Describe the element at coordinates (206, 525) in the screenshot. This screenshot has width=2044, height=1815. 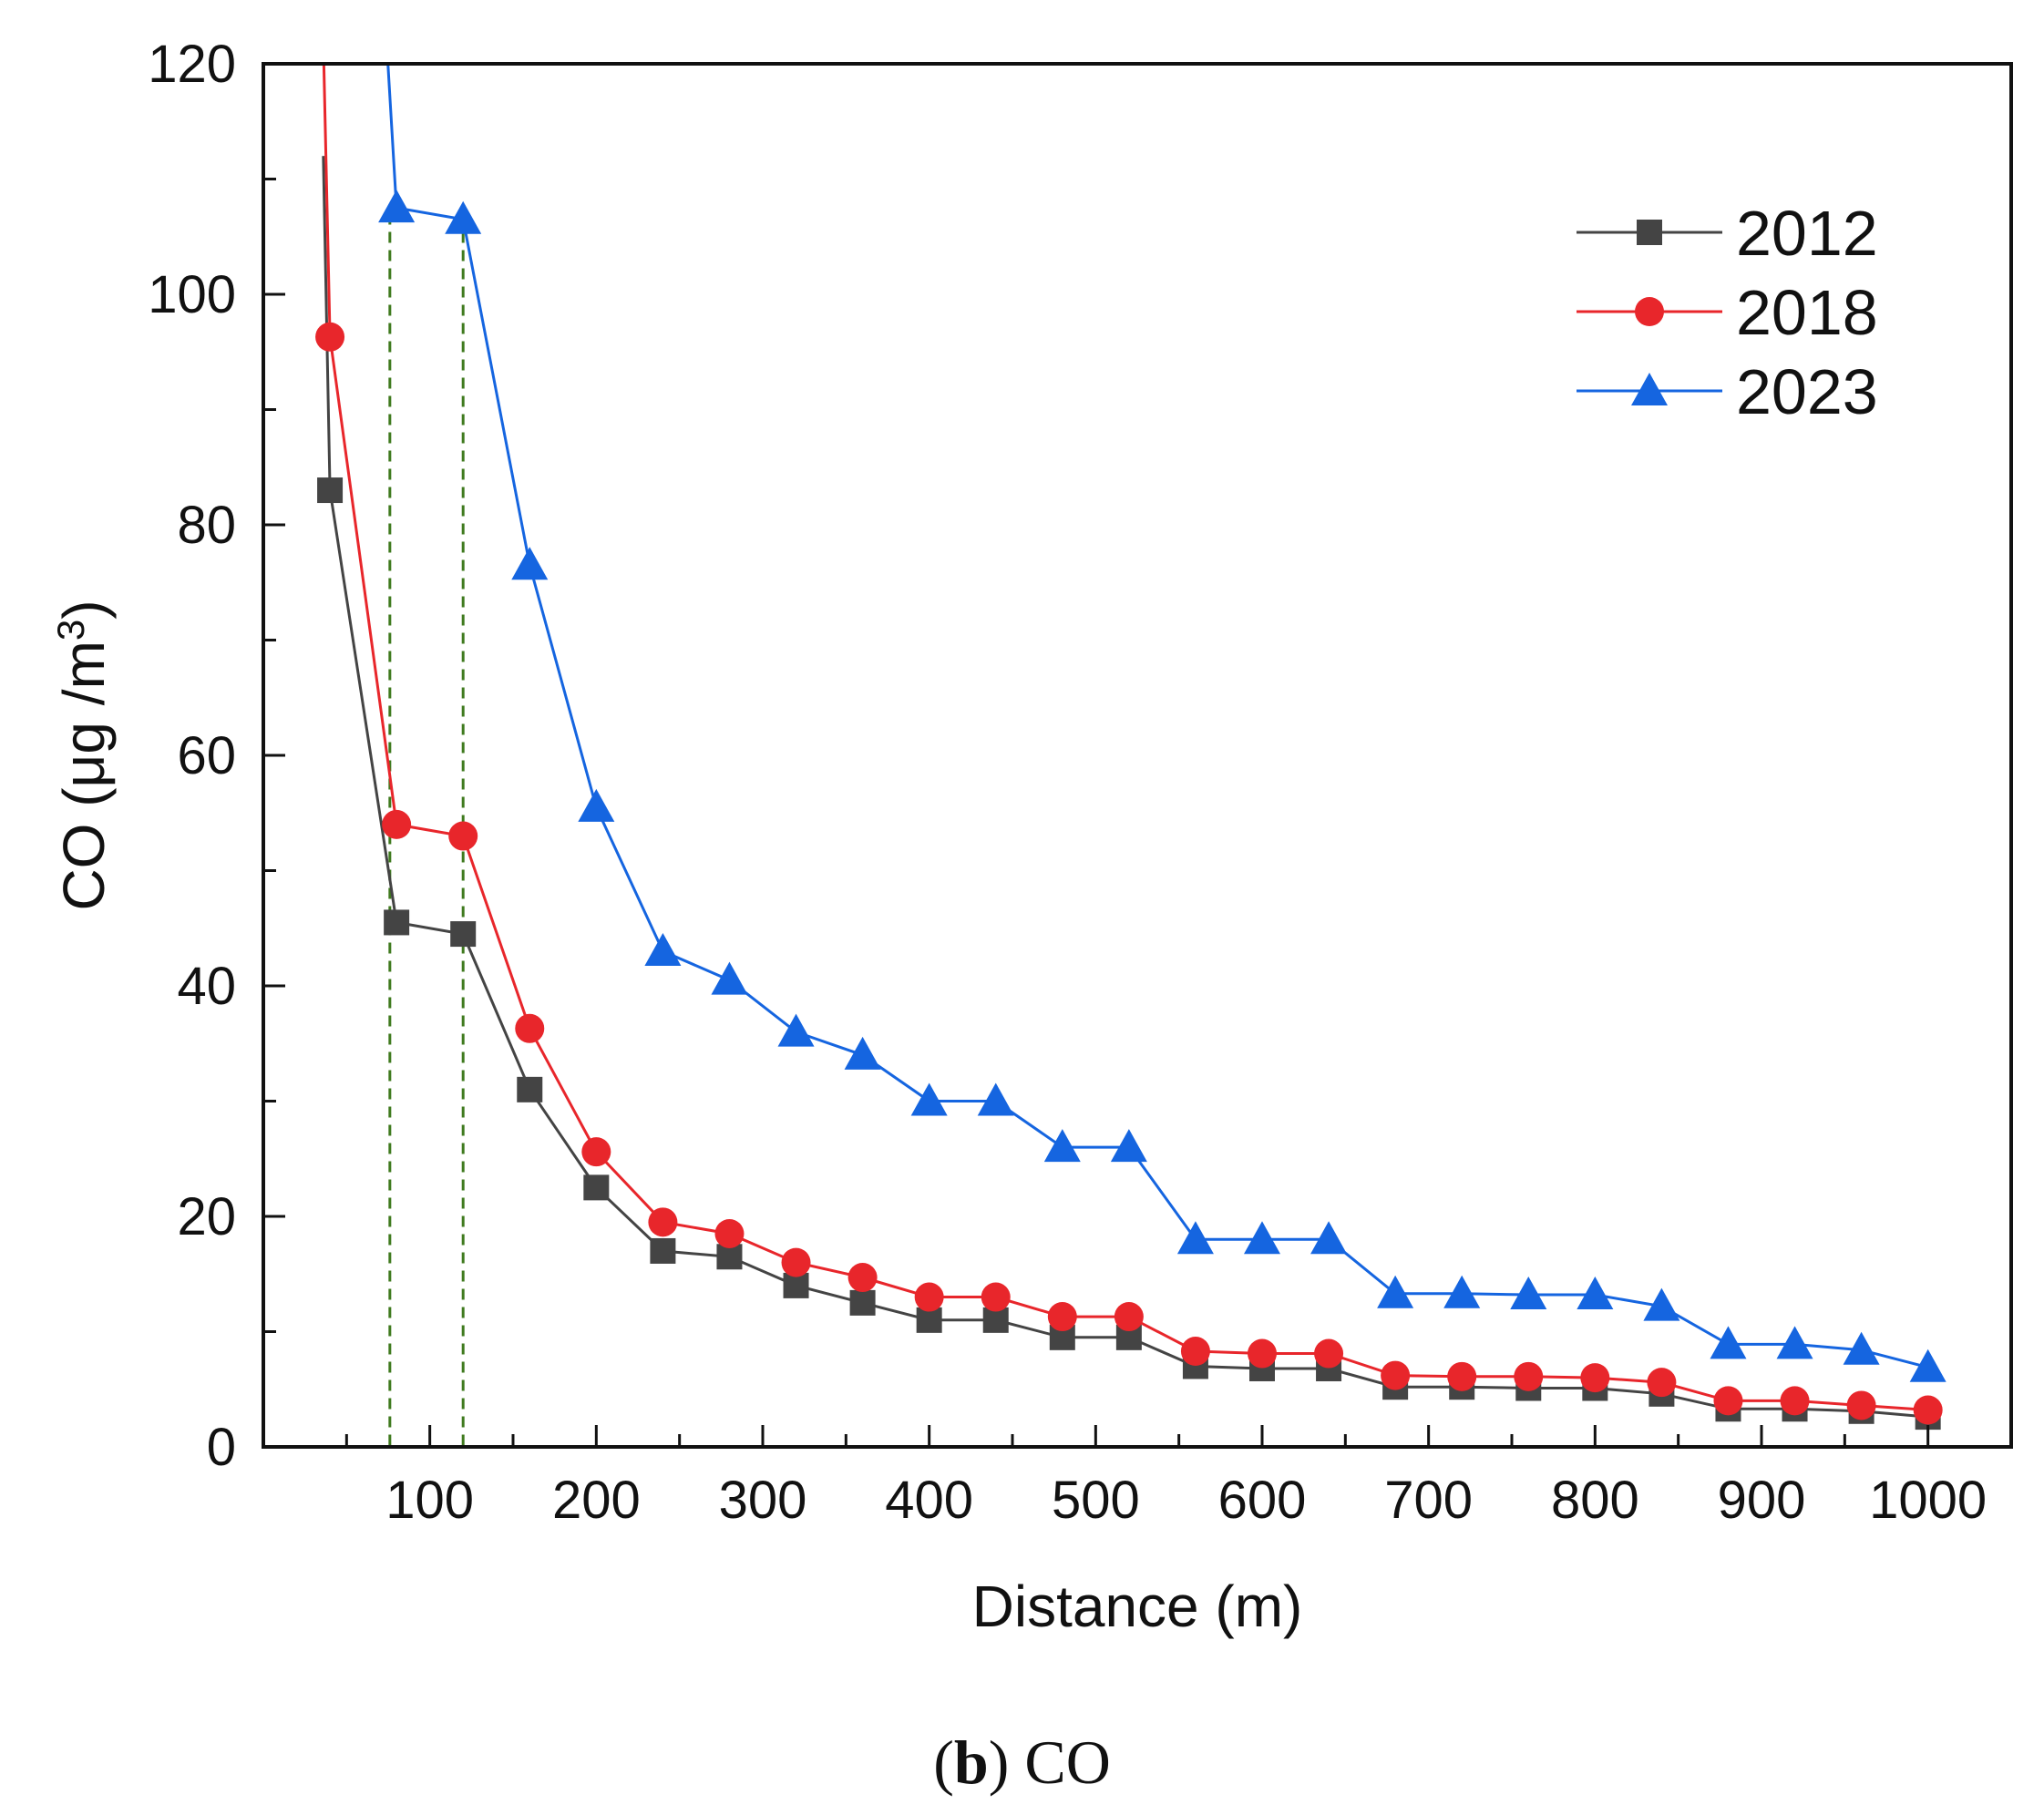
I see `y-tick-label: 80` at that location.